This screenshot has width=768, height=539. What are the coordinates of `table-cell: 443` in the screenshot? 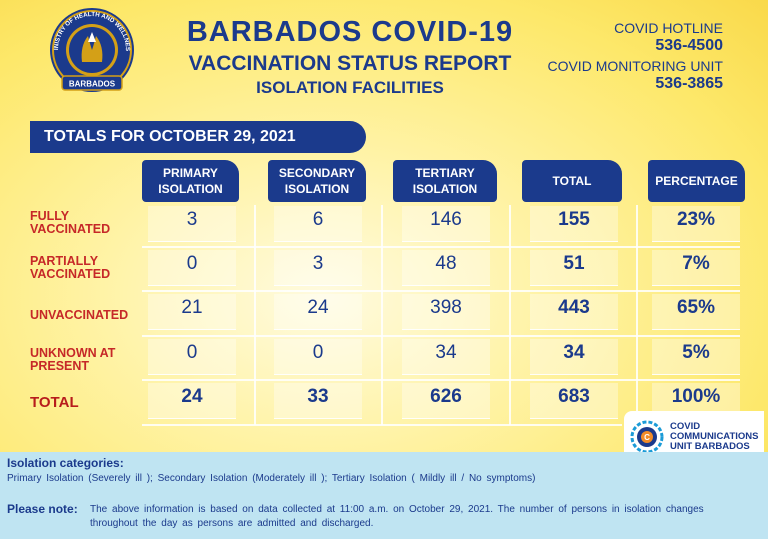 It's located at (574, 312).